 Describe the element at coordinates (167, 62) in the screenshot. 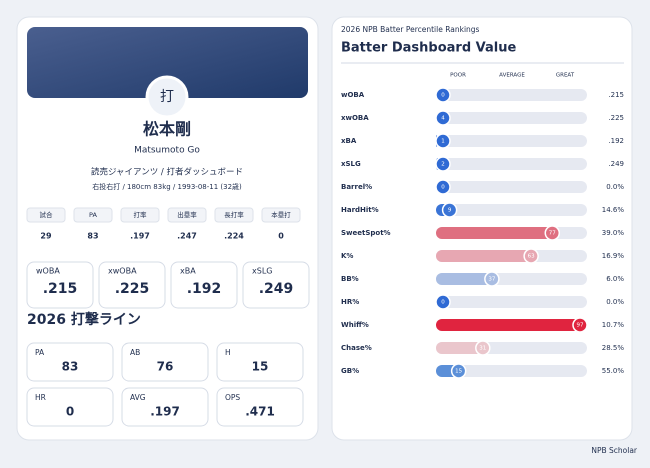

I see `banner` at that location.